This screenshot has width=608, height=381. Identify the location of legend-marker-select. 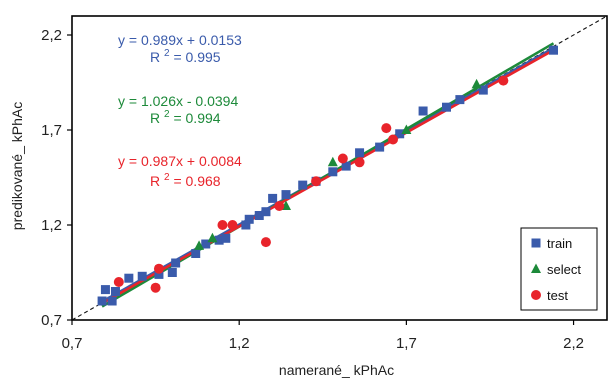
(536, 268).